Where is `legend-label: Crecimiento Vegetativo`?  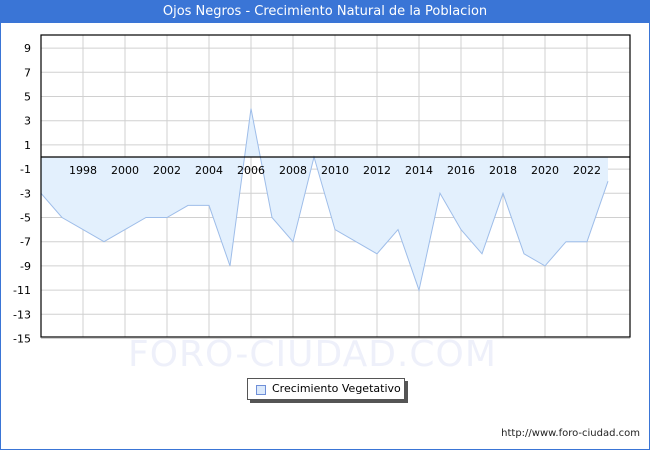
legend-label: Crecimiento Vegetativo is located at coordinates (336, 388).